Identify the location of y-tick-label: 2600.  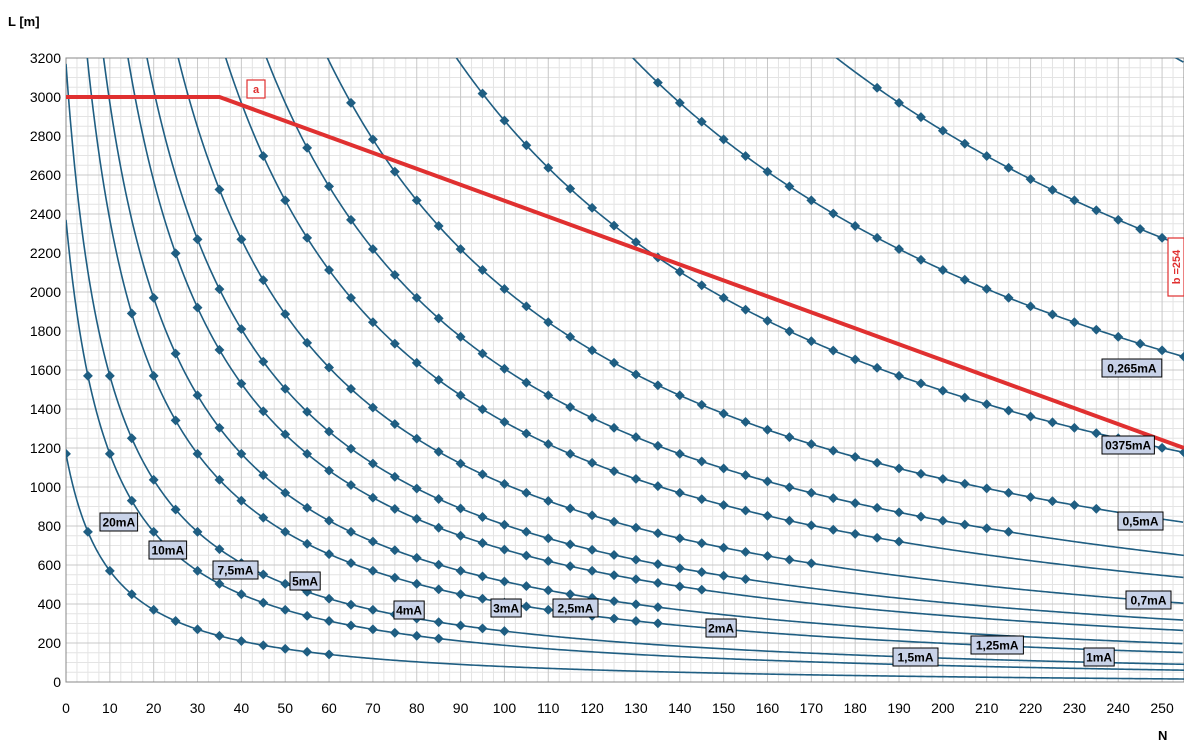
(45, 175).